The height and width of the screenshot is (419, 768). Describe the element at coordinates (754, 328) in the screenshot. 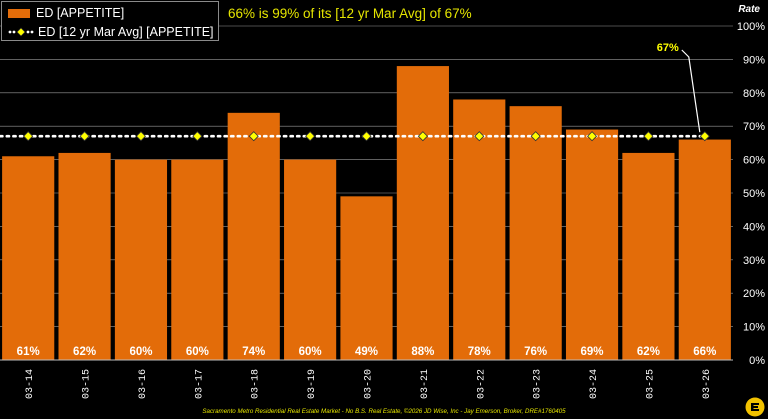

I see `y-tick-label: 10%` at that location.